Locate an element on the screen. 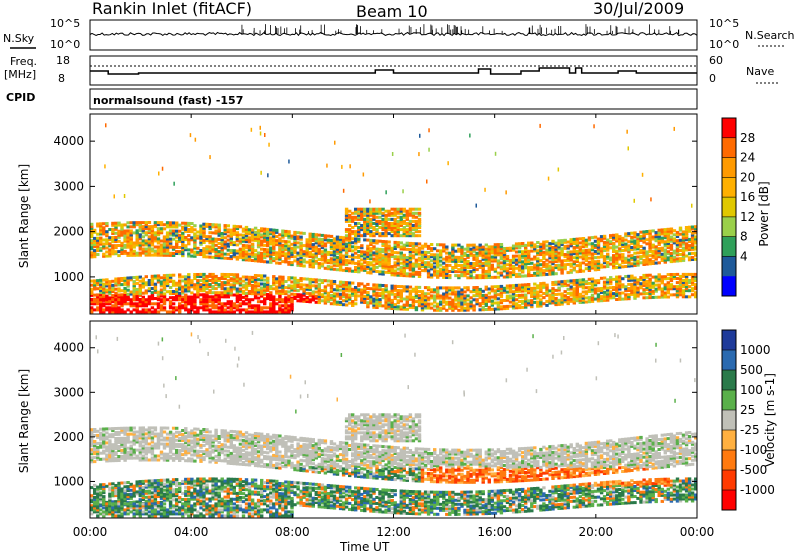 The height and width of the screenshot is (558, 800). colorbar-segment is located at coordinates (729, 128).